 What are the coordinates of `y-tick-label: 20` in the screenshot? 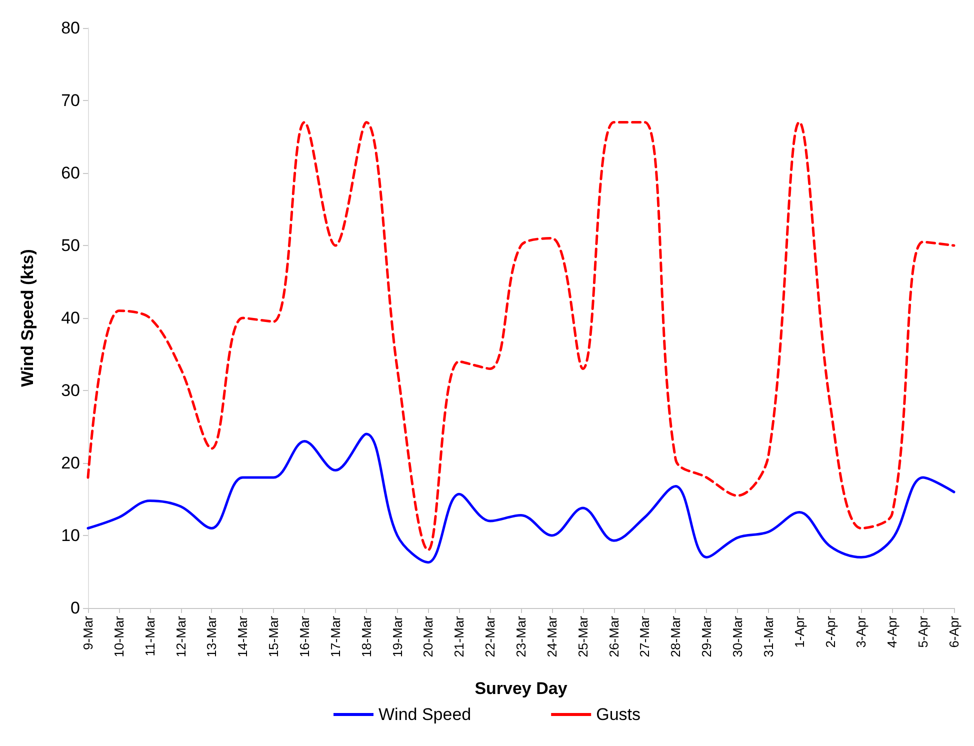 It's located at (70, 463).